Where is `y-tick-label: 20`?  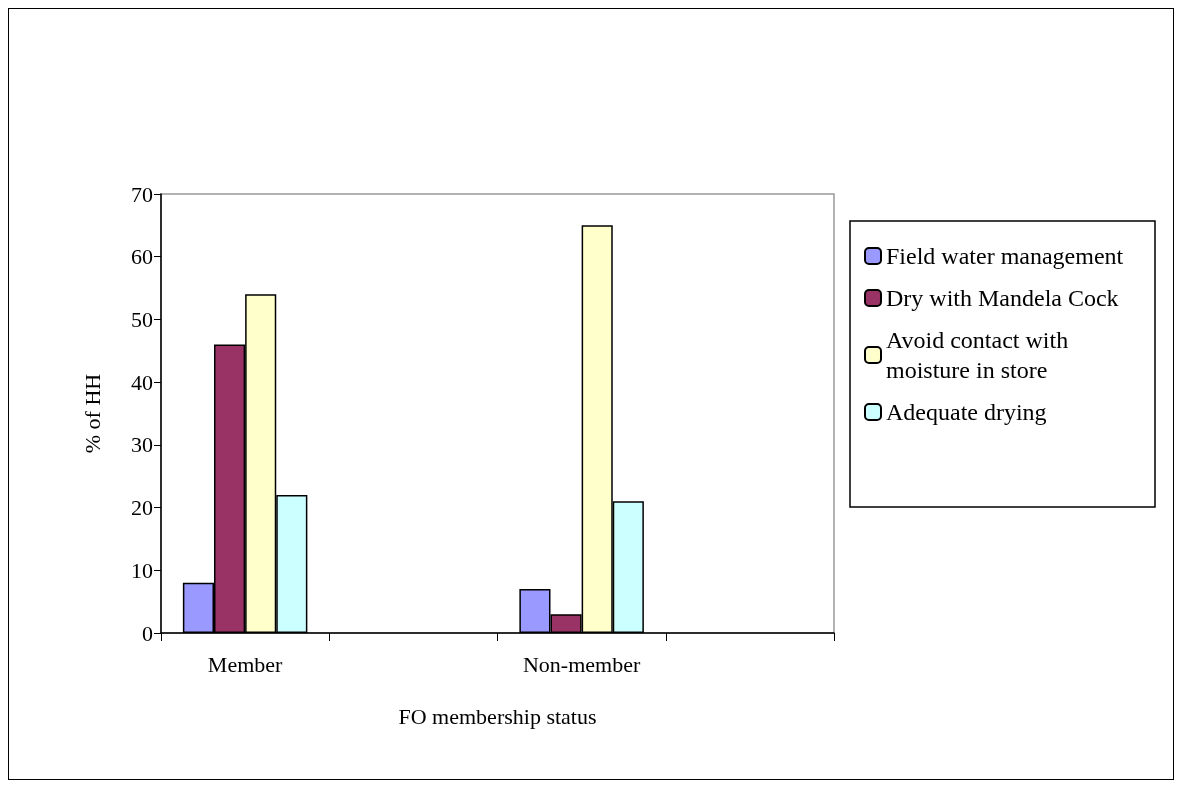 y-tick-label: 20 is located at coordinates (142, 508).